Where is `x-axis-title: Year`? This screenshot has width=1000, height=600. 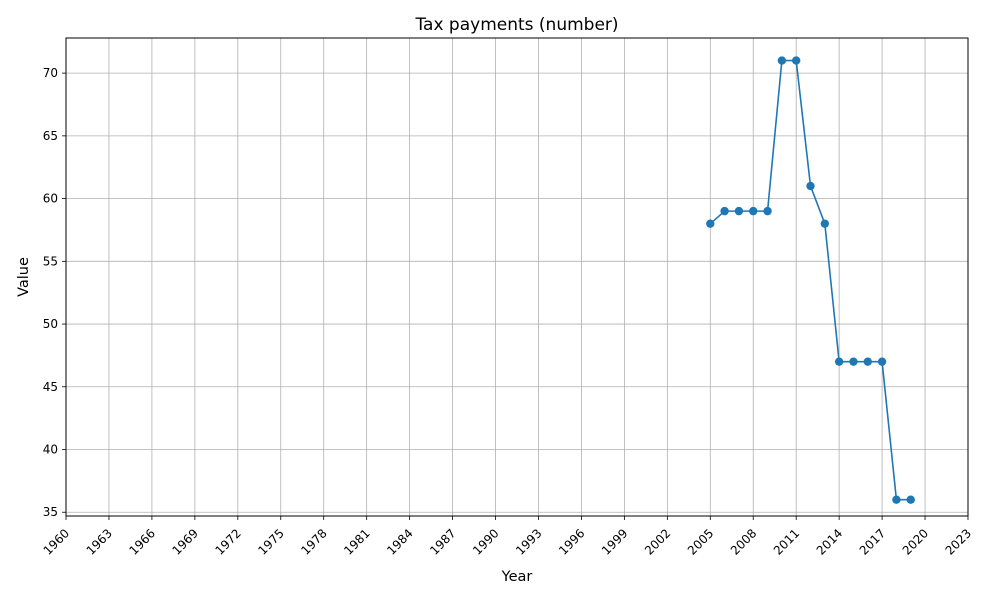
x-axis-title: Year is located at coordinates (517, 577).